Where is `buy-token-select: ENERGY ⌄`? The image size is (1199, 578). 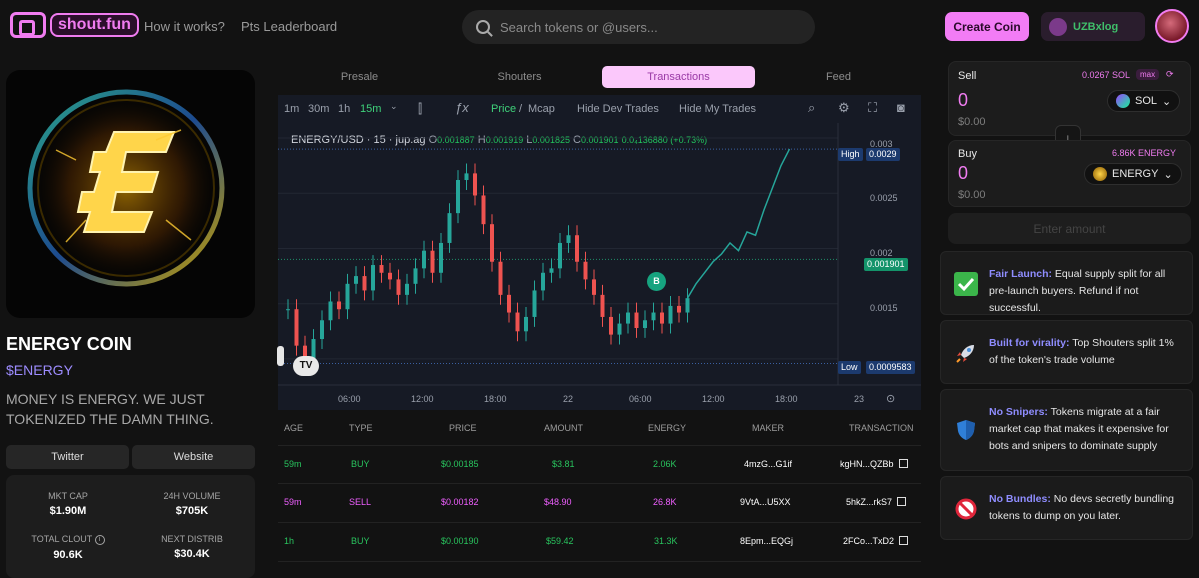 buy-token-select: ENERGY ⌄ is located at coordinates (1133, 174).